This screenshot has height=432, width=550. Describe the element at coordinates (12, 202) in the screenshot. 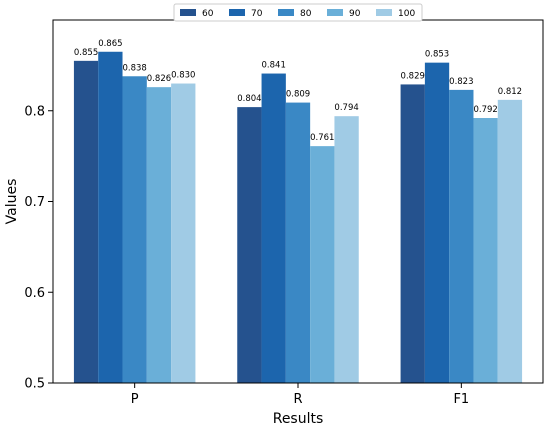

I see `y-axis-label: Values` at that location.